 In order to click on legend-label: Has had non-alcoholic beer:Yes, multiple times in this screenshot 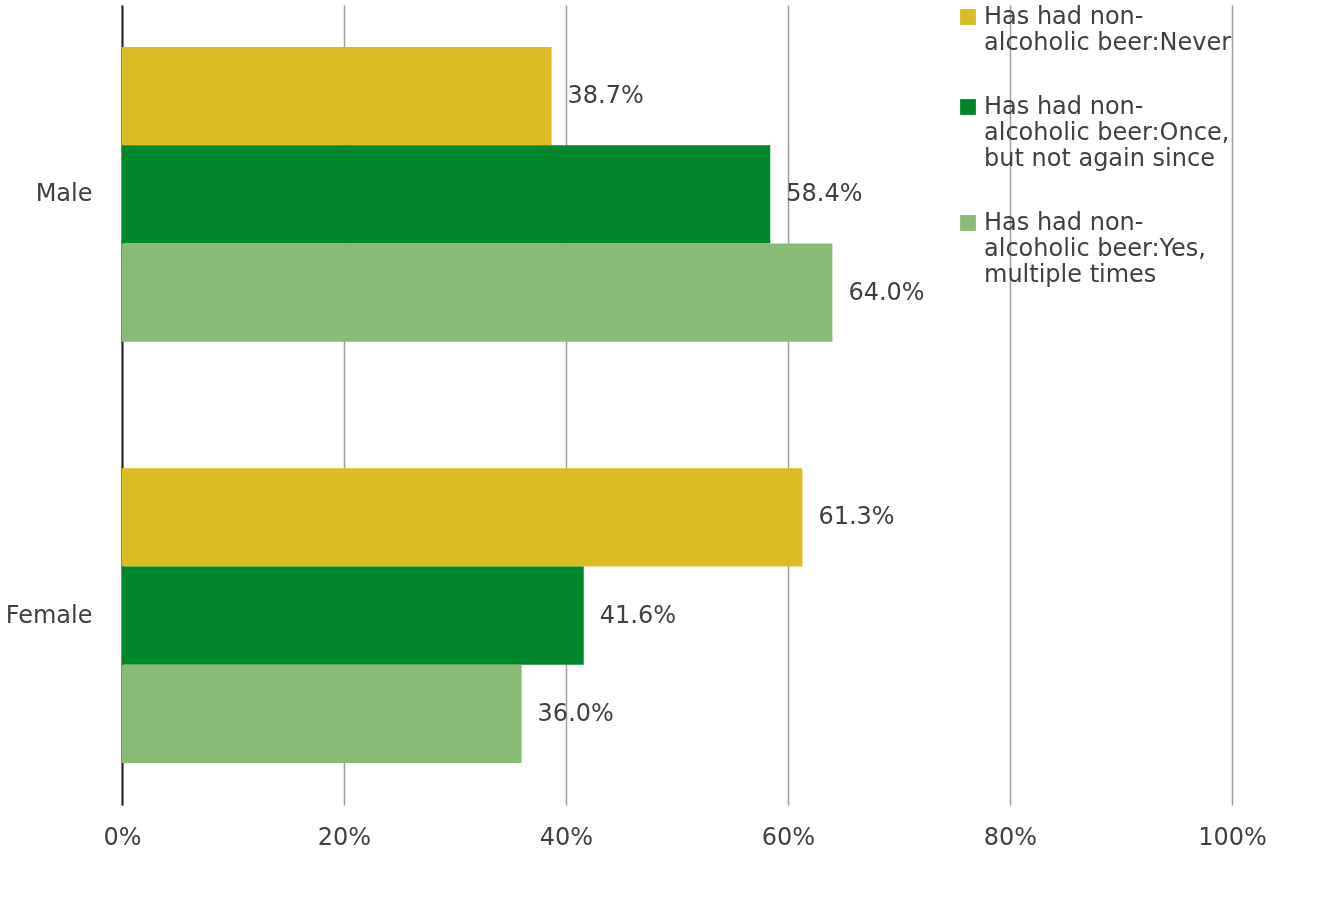, I will do `click(1095, 248)`.